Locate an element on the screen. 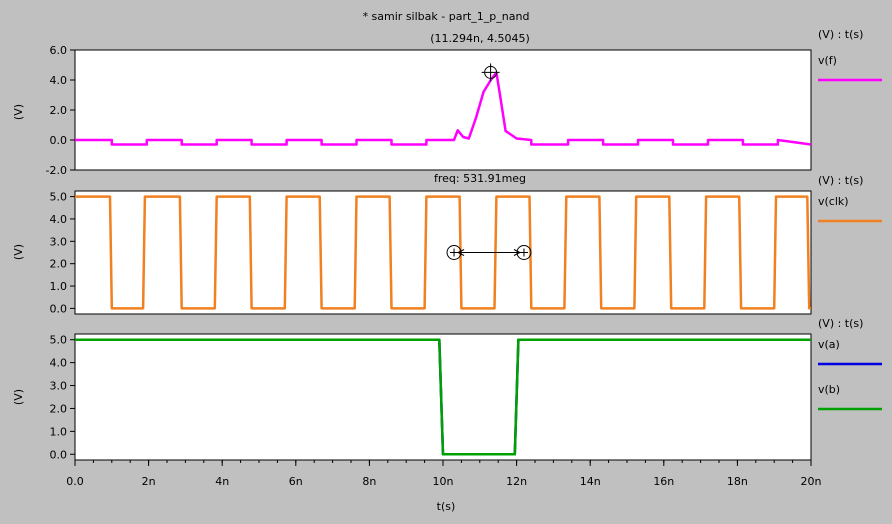 The image size is (892, 524). measure-cursor-left is located at coordinates (454, 252).